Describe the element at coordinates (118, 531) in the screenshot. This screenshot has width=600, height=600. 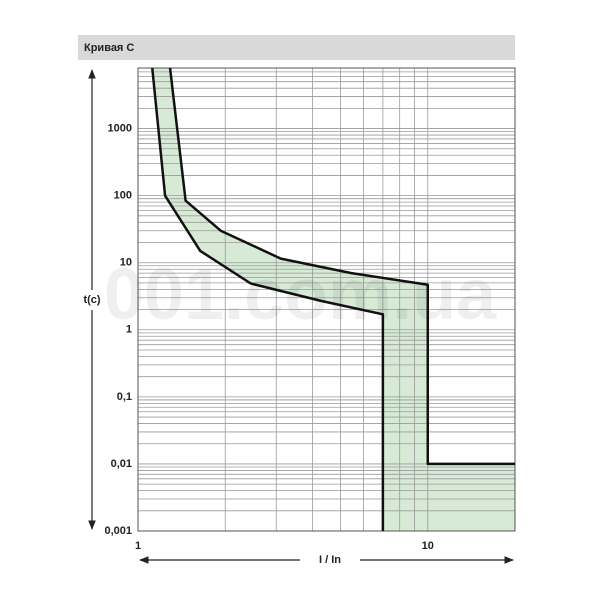
I see `y-tick-label: 0,001` at that location.